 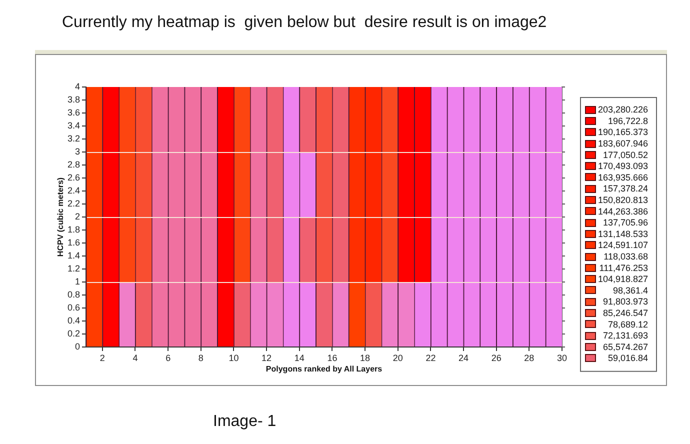 What do you see at coordinates (431, 357) in the screenshot?
I see `x-tick-label: 22` at bounding box center [431, 357].